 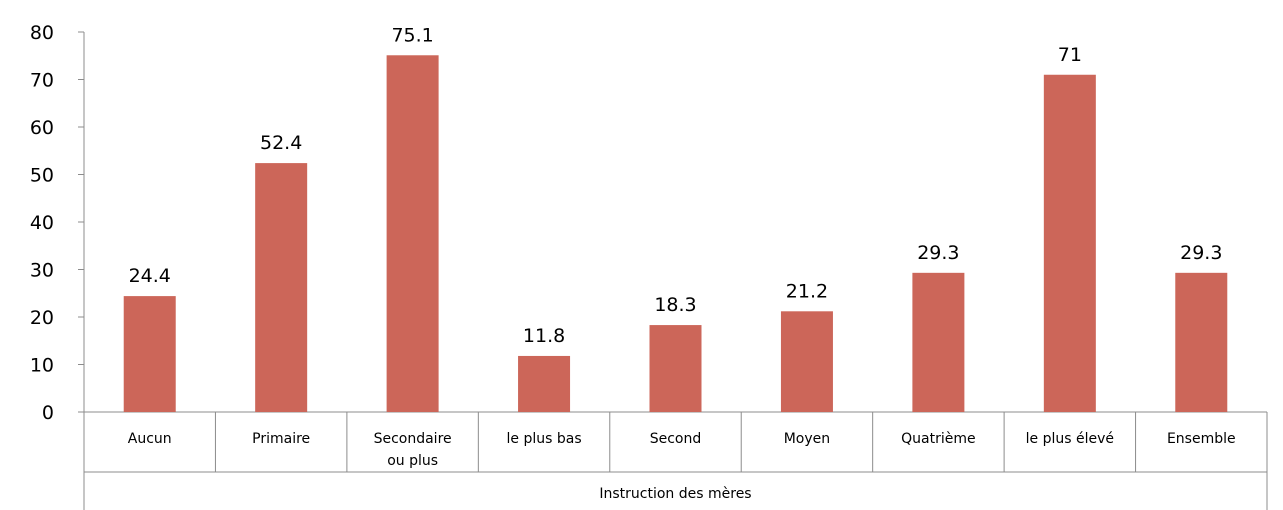 What do you see at coordinates (1201, 439) in the screenshot?
I see `category-label: Ensemble` at bounding box center [1201, 439].